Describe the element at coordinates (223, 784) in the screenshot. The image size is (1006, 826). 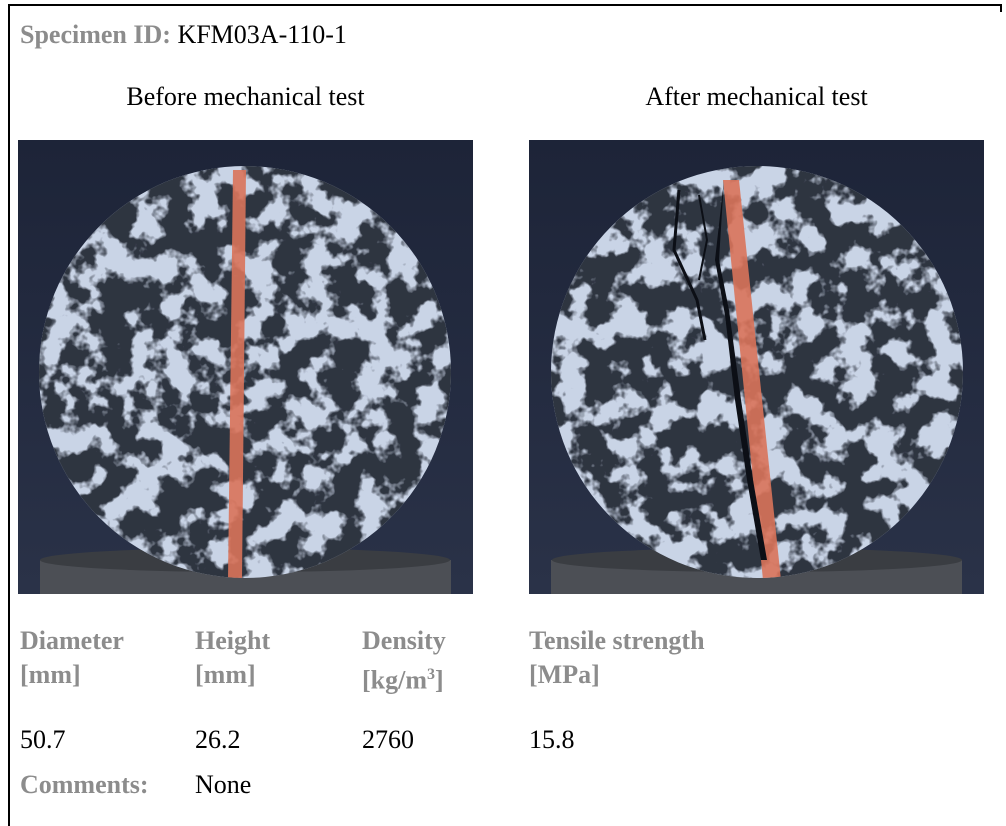
I see `comments-text: None` at that location.